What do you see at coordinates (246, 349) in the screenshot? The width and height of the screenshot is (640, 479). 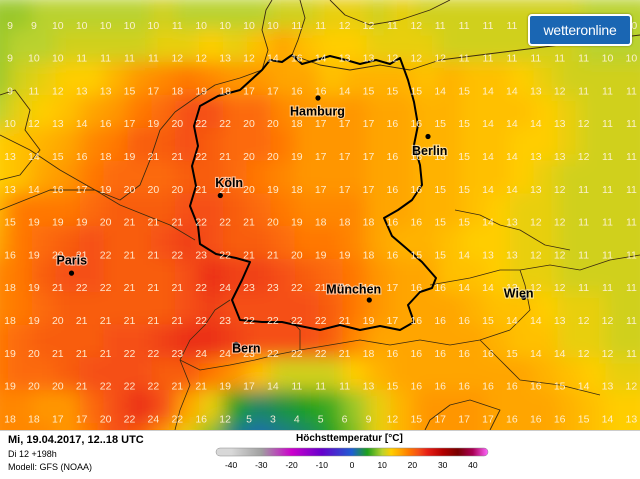 I see `city-label: Bern` at bounding box center [246, 349].